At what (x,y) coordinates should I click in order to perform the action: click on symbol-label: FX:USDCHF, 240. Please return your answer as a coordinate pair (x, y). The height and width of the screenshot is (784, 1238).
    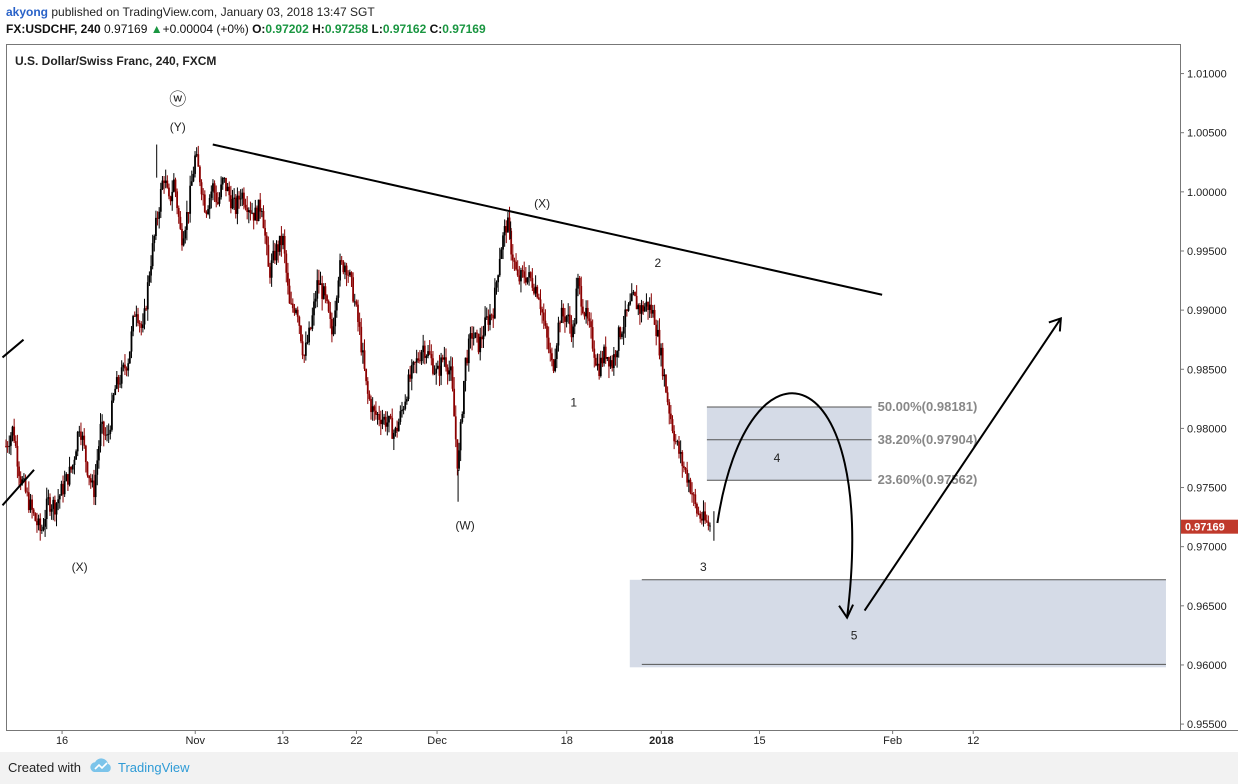
    Looking at the image, I should click on (53, 29).